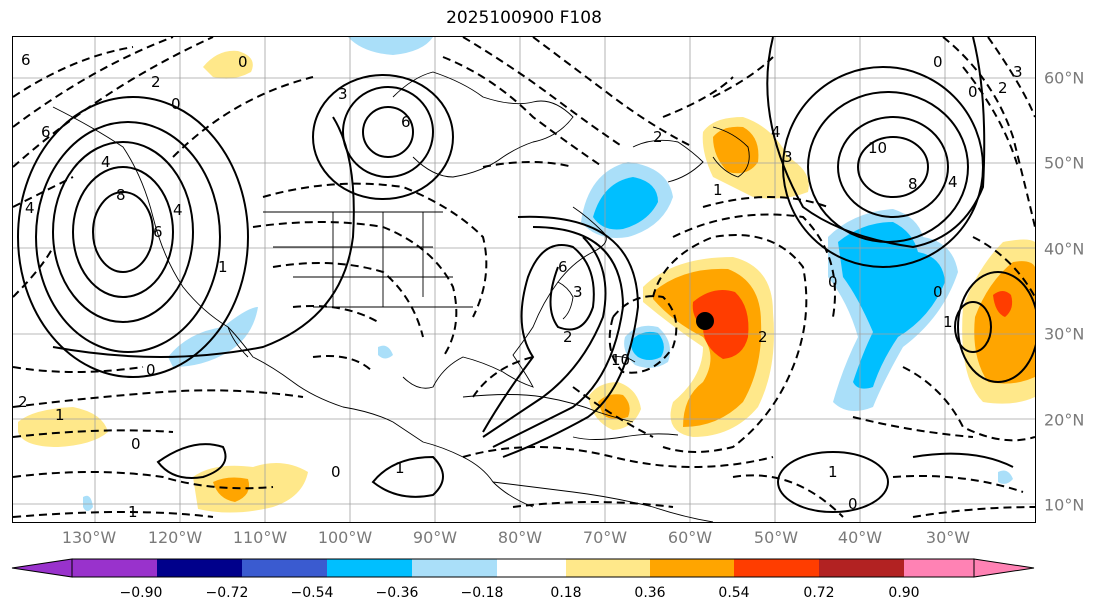 This screenshot has height=615, width=1105. I want to click on colorbar-extend-high, so click(1004, 568).